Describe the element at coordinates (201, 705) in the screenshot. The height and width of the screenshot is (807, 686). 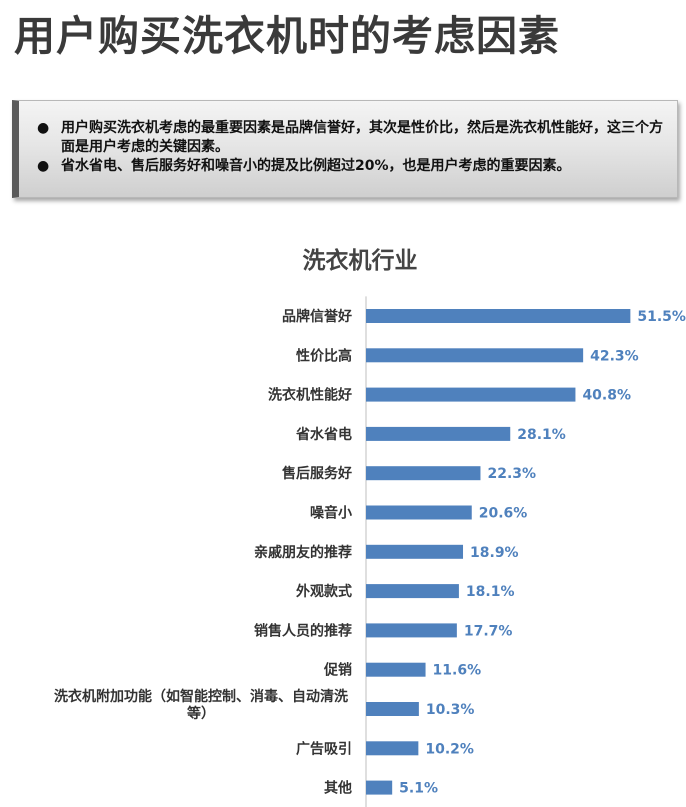
I see `category-label: 洗衣机附加功能（如智能控制、消毒、自动清洗等）` at that location.